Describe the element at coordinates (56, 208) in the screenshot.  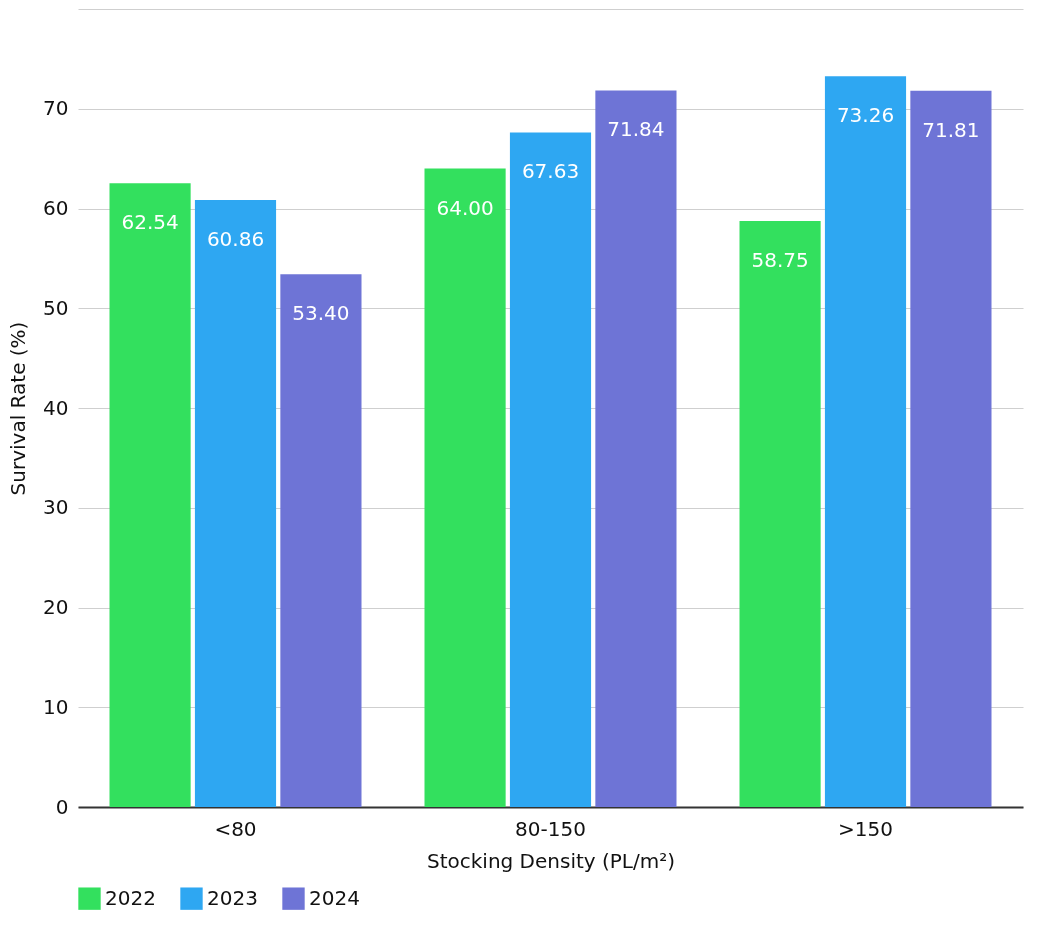
I see `y-tick-label: 60` at that location.